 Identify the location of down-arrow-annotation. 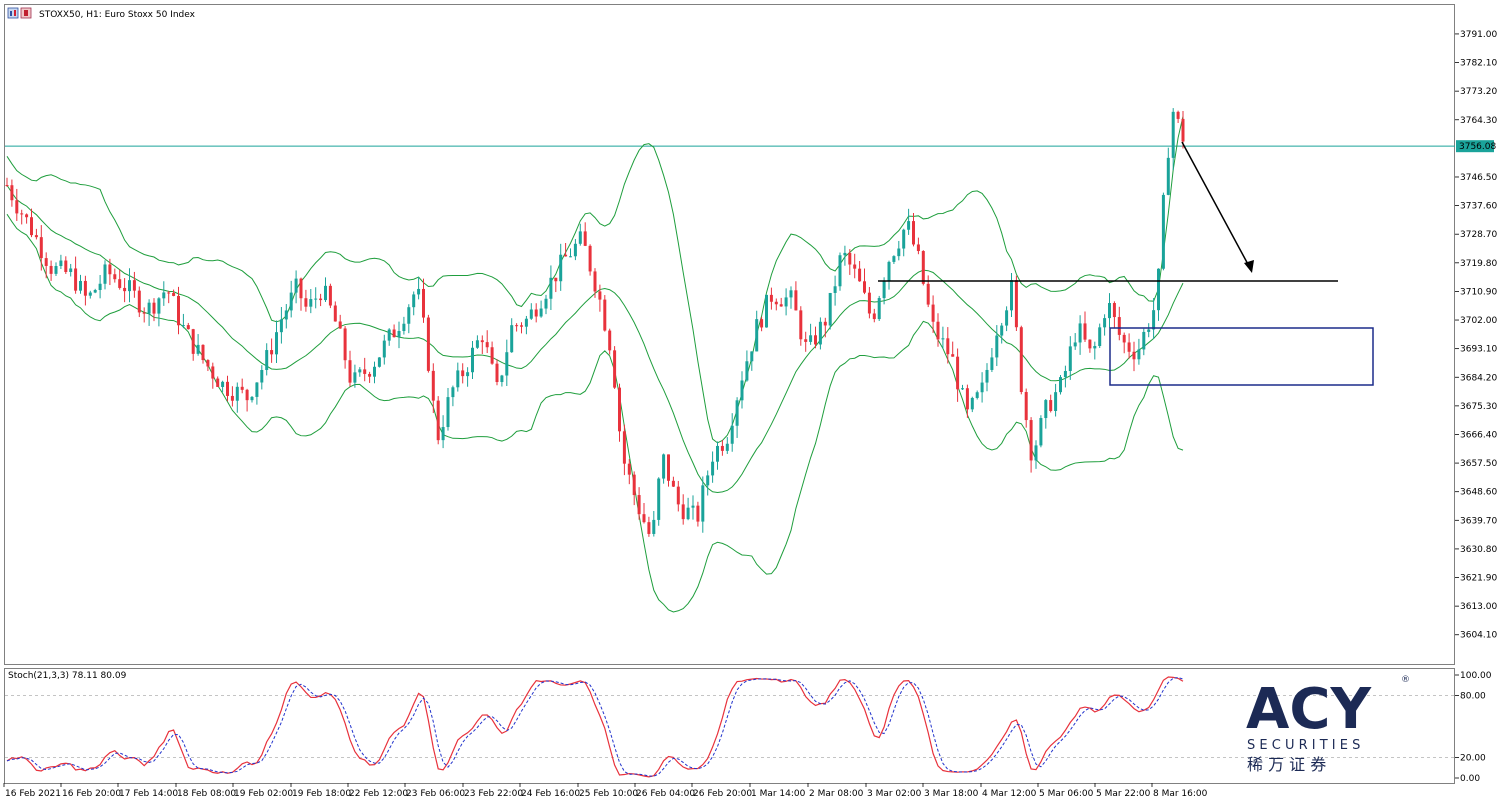
(1217, 207).